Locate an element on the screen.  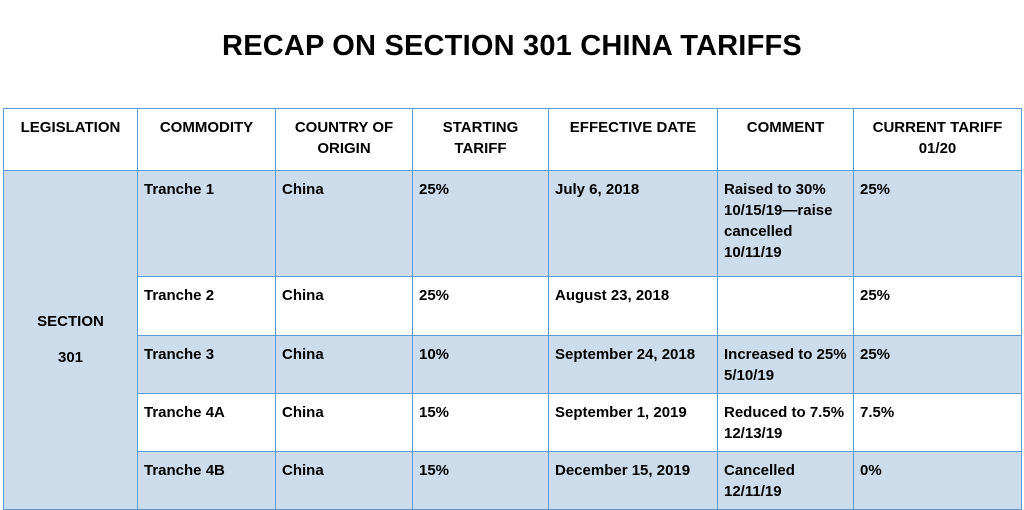
table-cell is located at coordinates (785, 306).